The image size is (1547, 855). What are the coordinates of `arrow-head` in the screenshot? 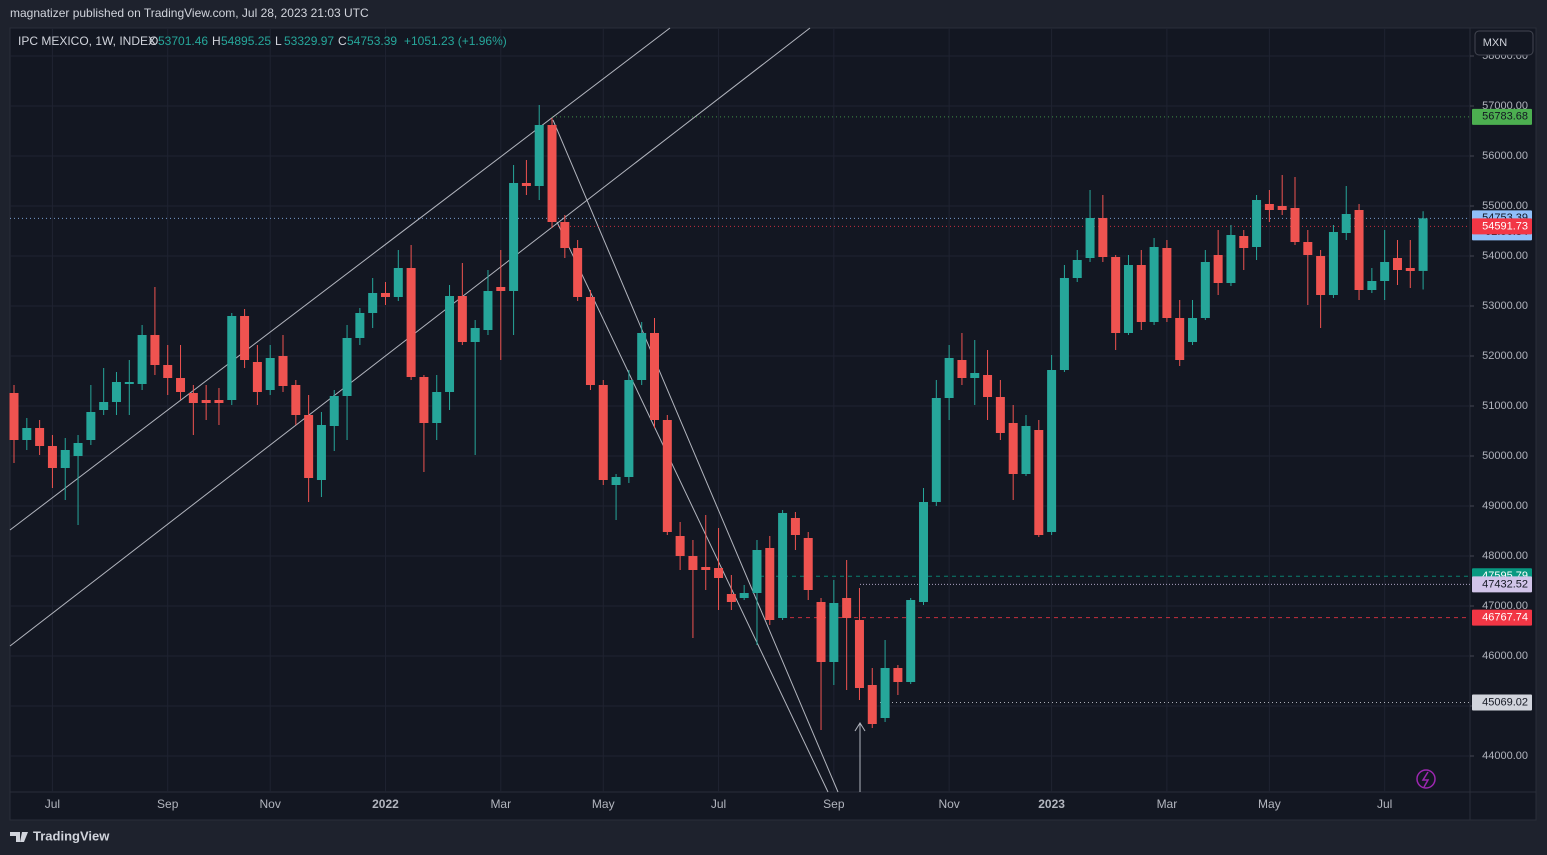 It's located at (860, 727).